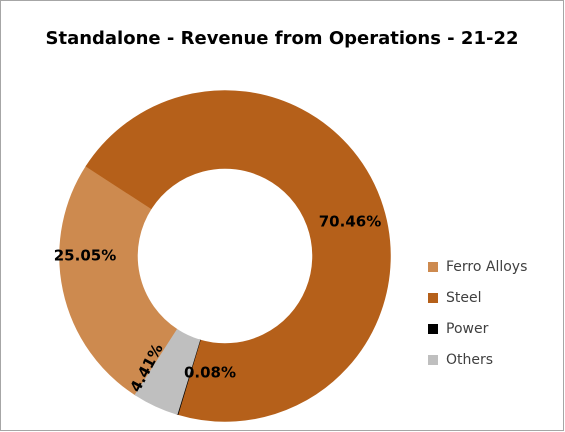 The height and width of the screenshot is (432, 565). I want to click on legend-label: Steel, so click(464, 298).